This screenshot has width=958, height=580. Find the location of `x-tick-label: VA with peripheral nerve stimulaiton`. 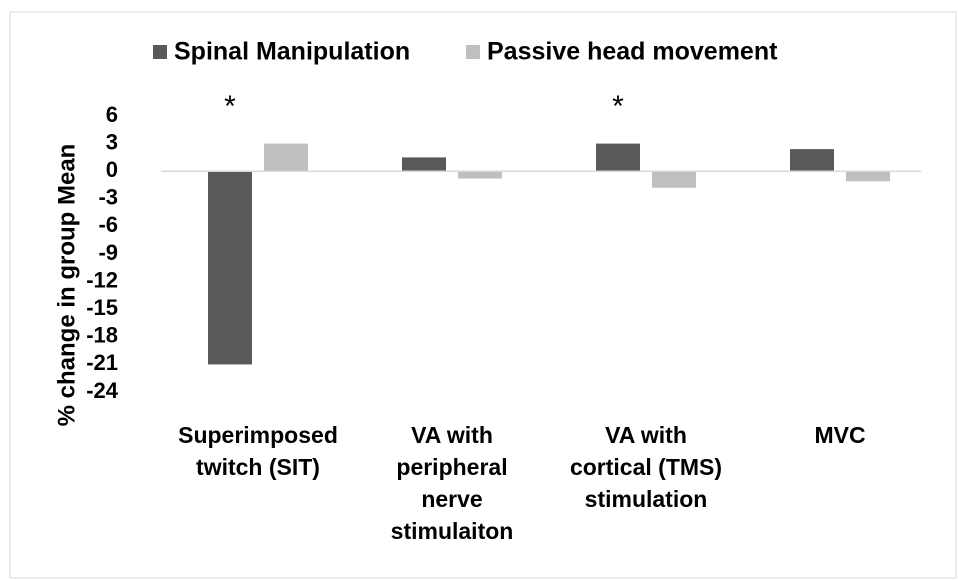

x-tick-label: VA with peripheral nerve stimulaiton is located at coordinates (452, 483).